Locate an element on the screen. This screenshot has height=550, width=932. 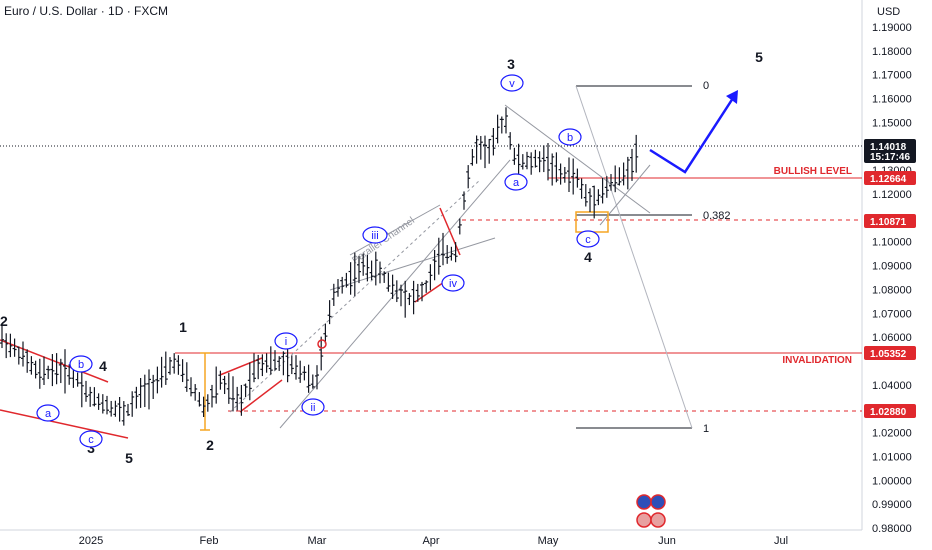
fib-label-0382: 0.382 is located at coordinates (717, 216).